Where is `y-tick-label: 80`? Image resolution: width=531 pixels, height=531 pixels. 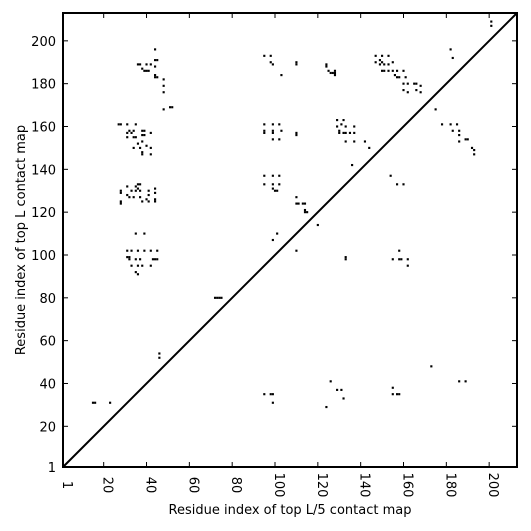 y-tick-label: 80 is located at coordinates (47, 299).